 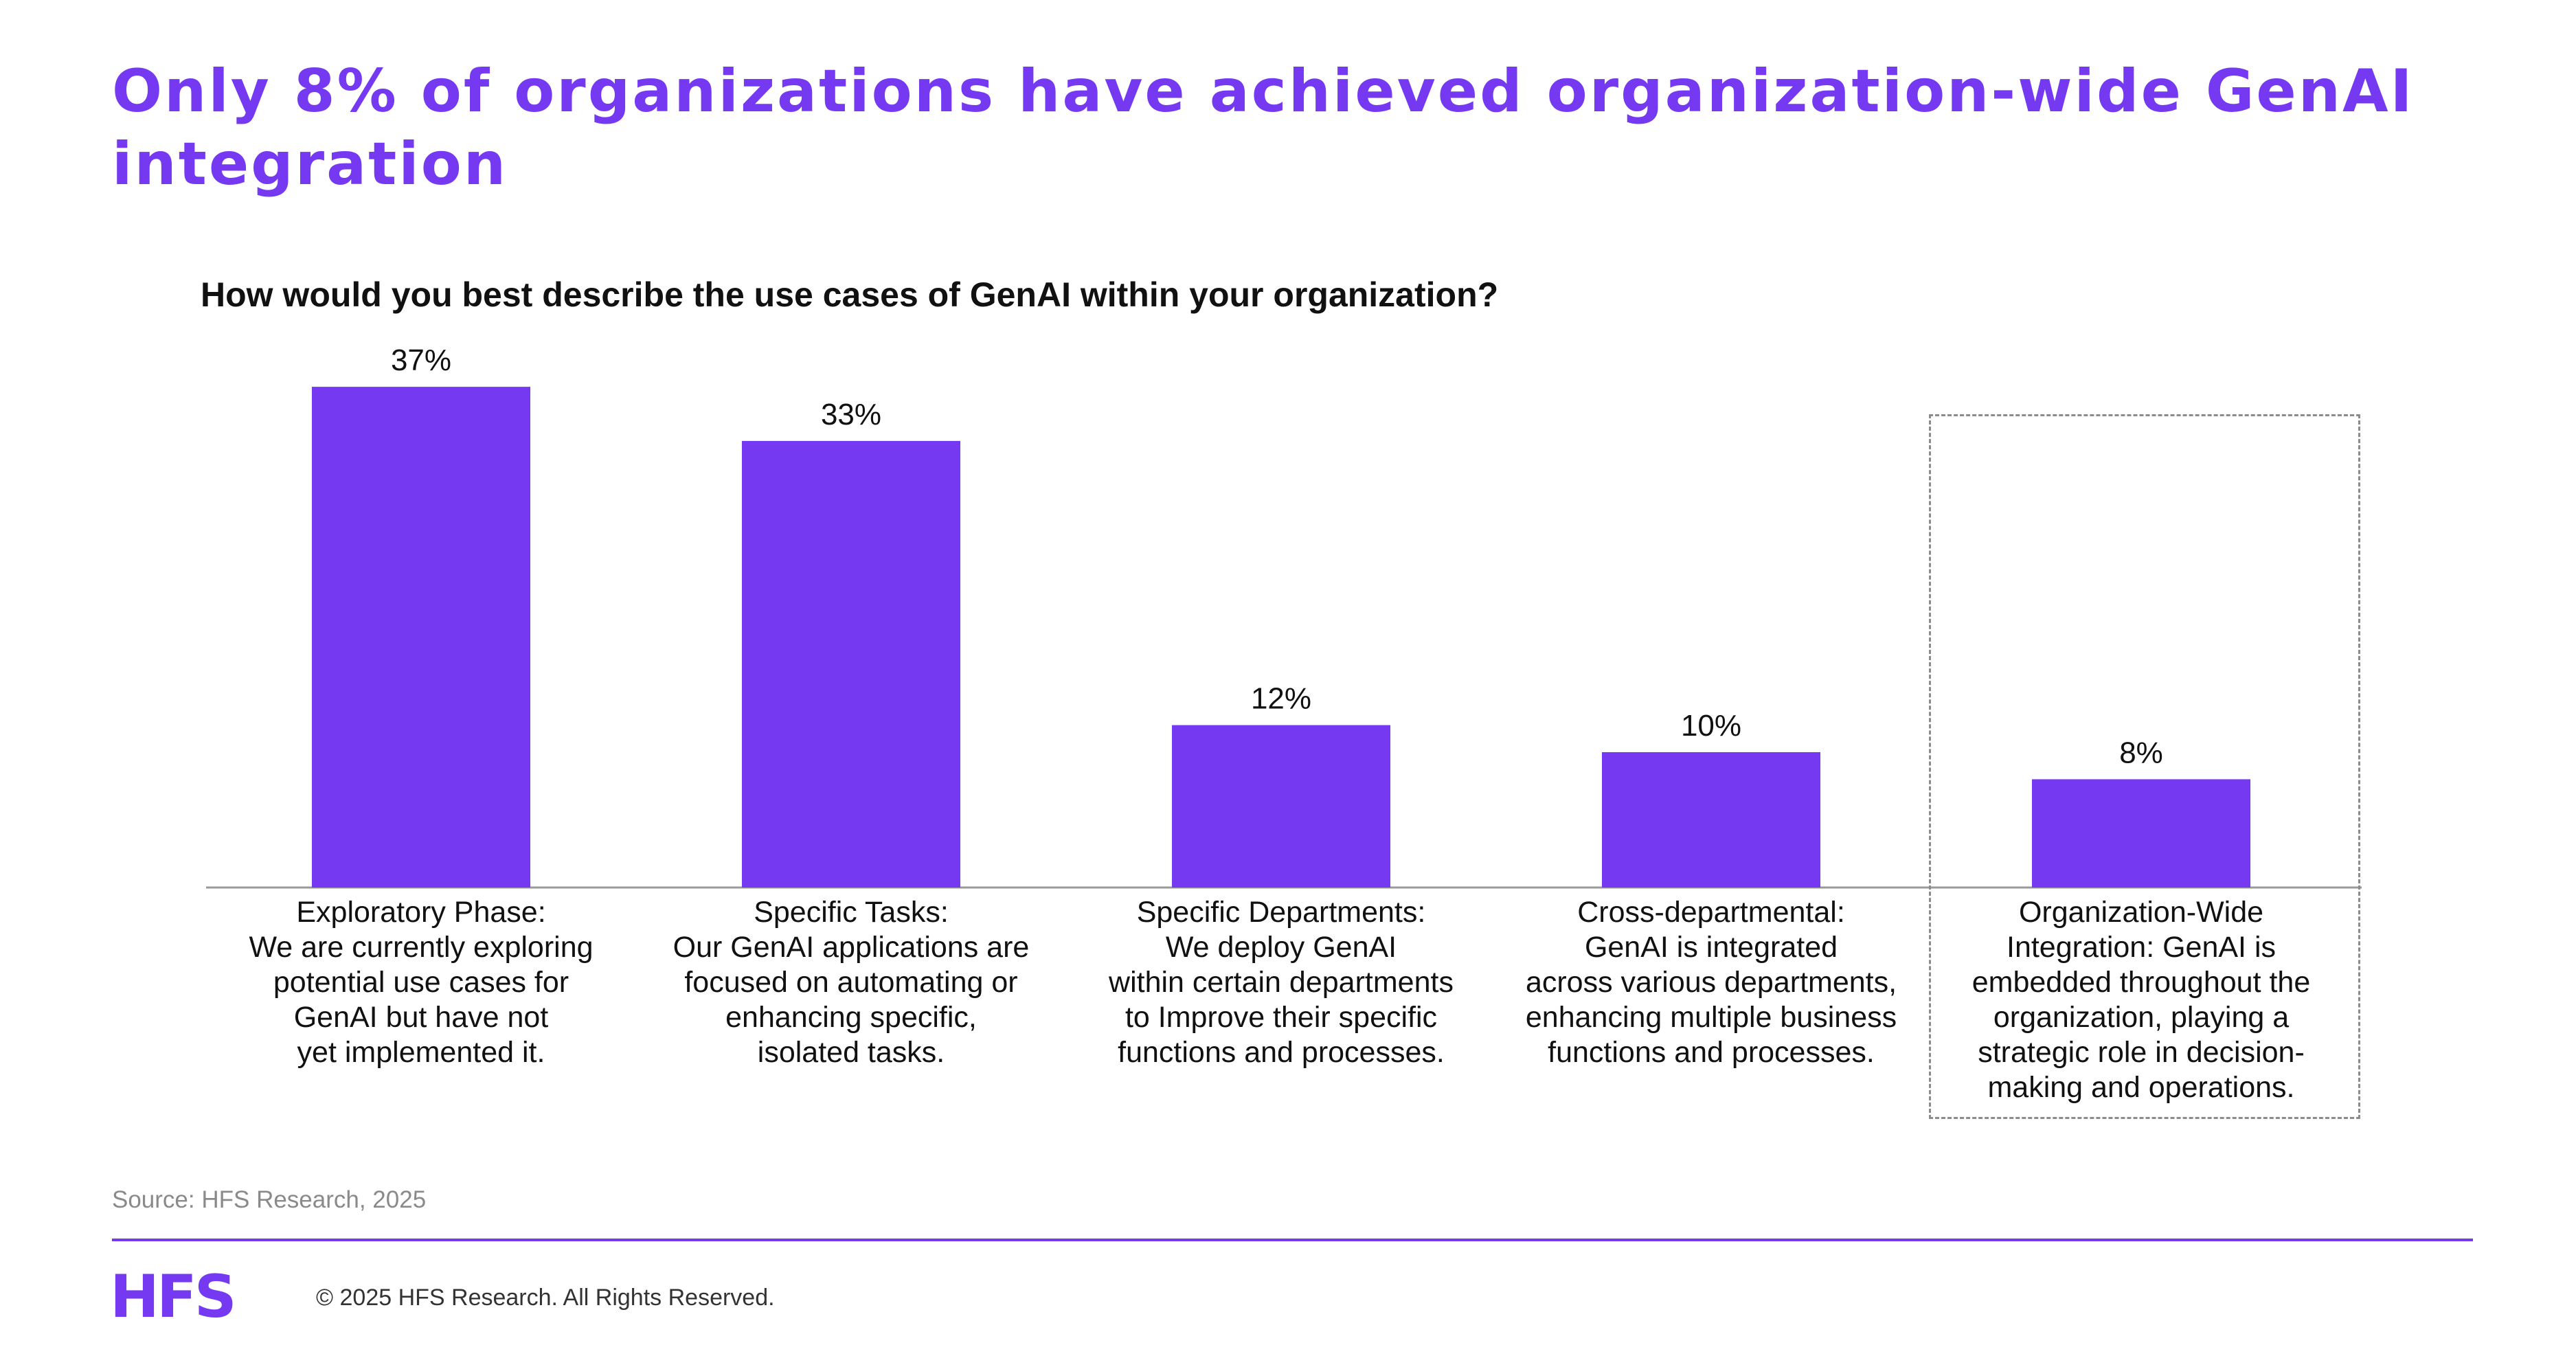 I want to click on data-label-5: 8%, so click(x=2141, y=752).